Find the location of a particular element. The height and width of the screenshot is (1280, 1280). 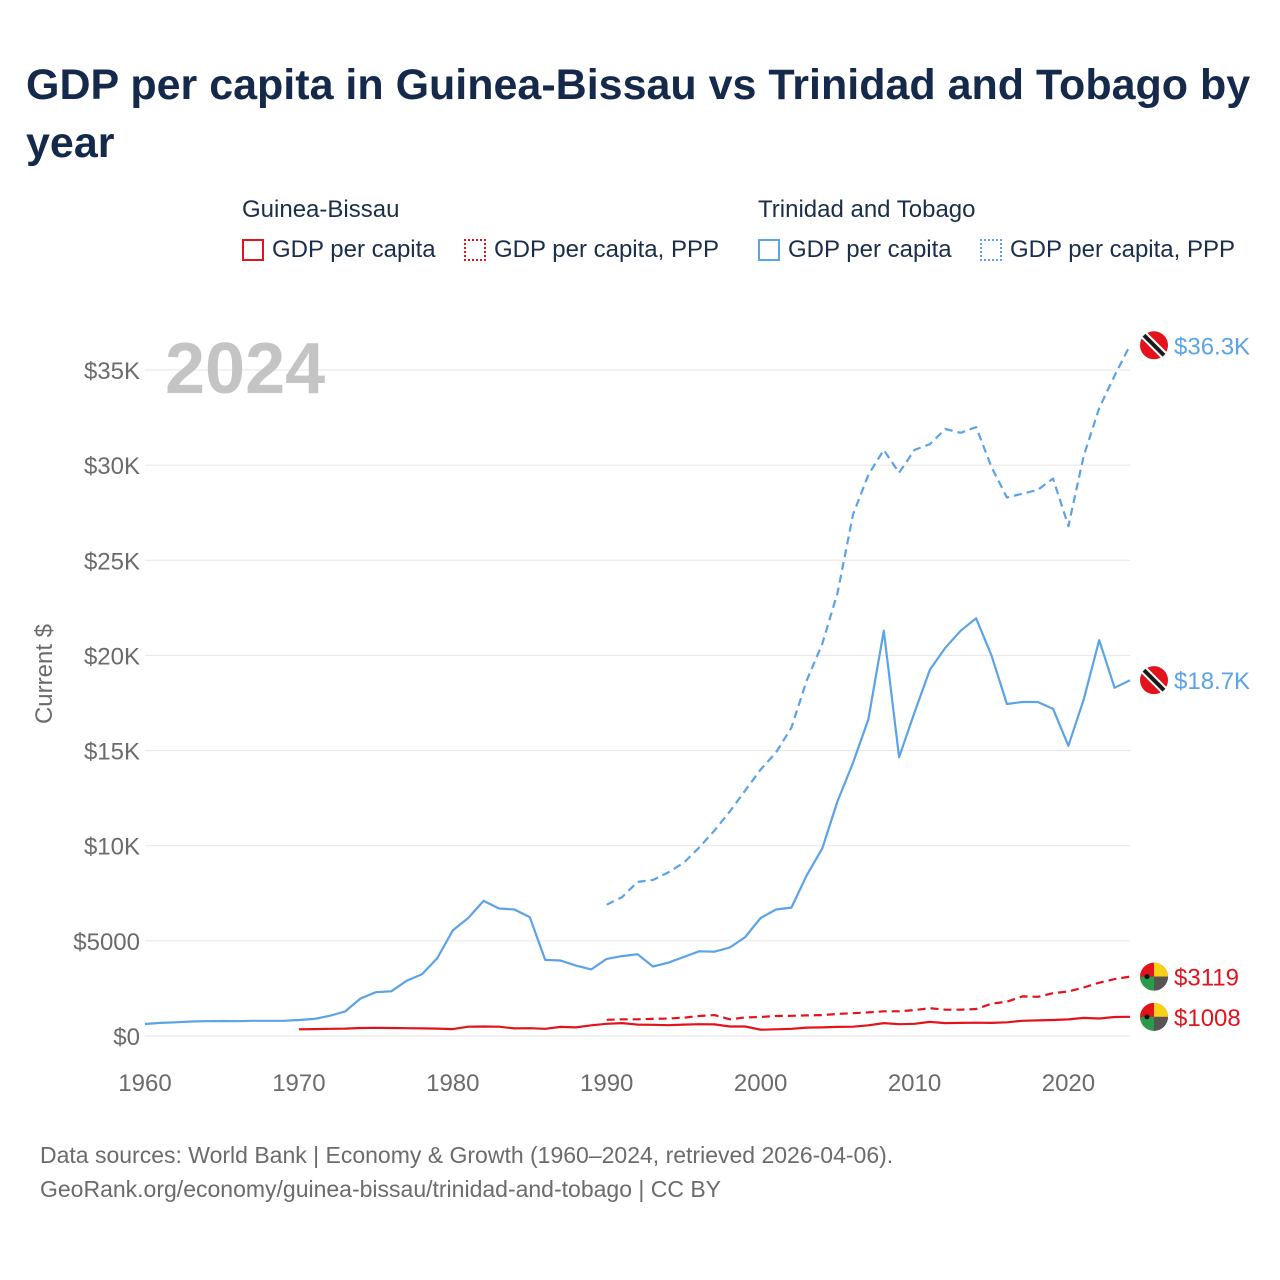

legend-swatch-dotted-red is located at coordinates (475, 250).